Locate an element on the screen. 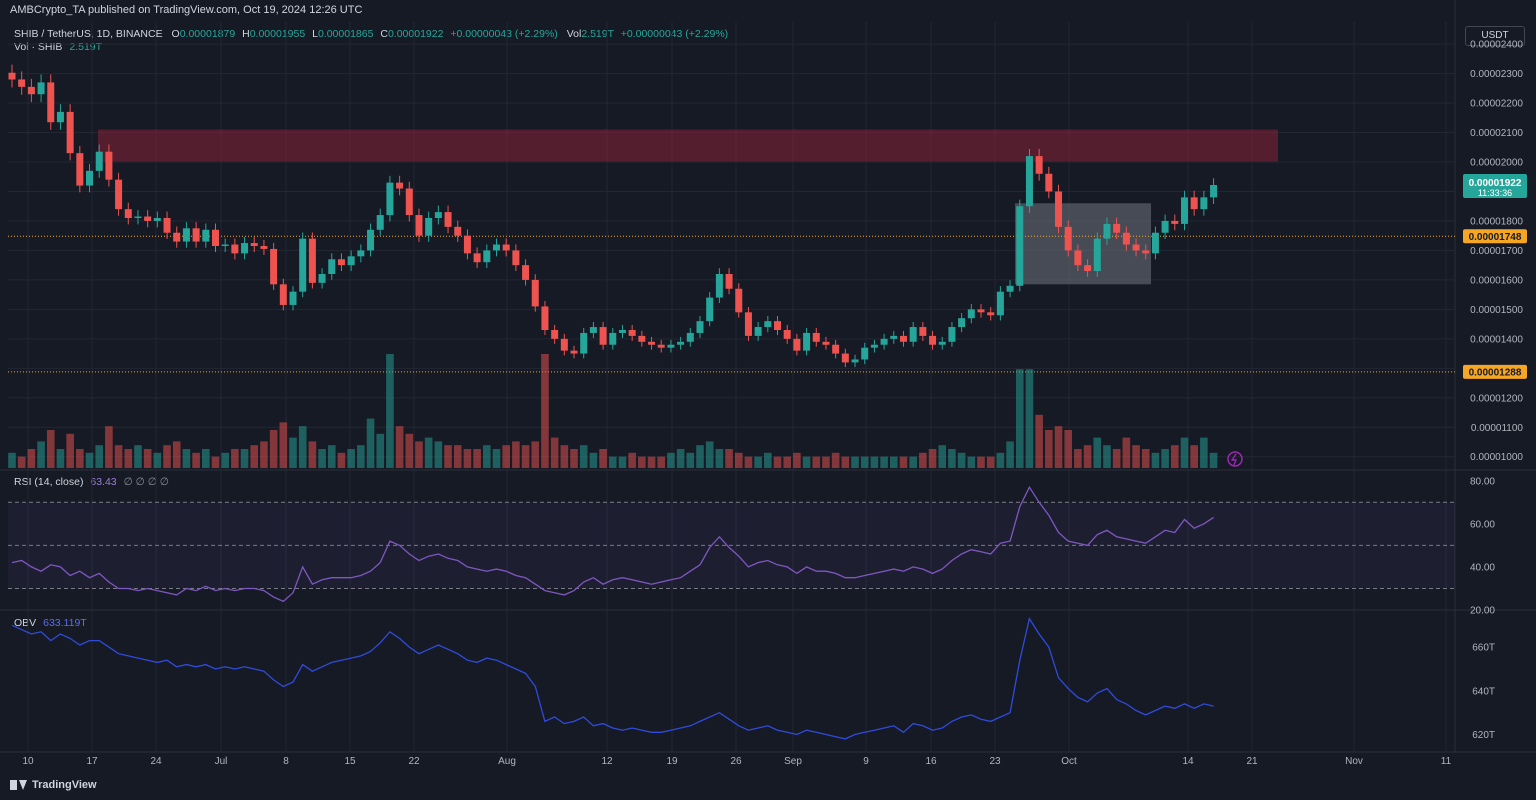  y-tick-label: 0.00002400 is located at coordinates (1496, 45).